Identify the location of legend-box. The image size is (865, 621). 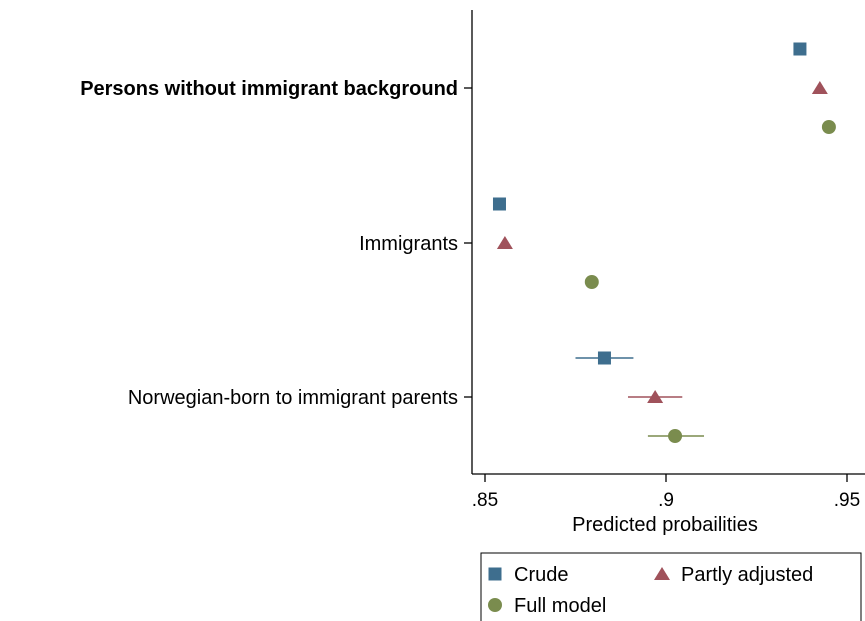
(671, 586).